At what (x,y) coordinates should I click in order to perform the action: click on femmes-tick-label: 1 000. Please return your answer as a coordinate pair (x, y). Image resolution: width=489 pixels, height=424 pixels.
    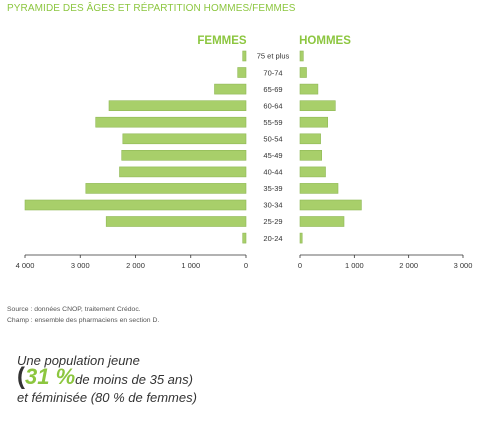
    Looking at the image, I should click on (190, 265).